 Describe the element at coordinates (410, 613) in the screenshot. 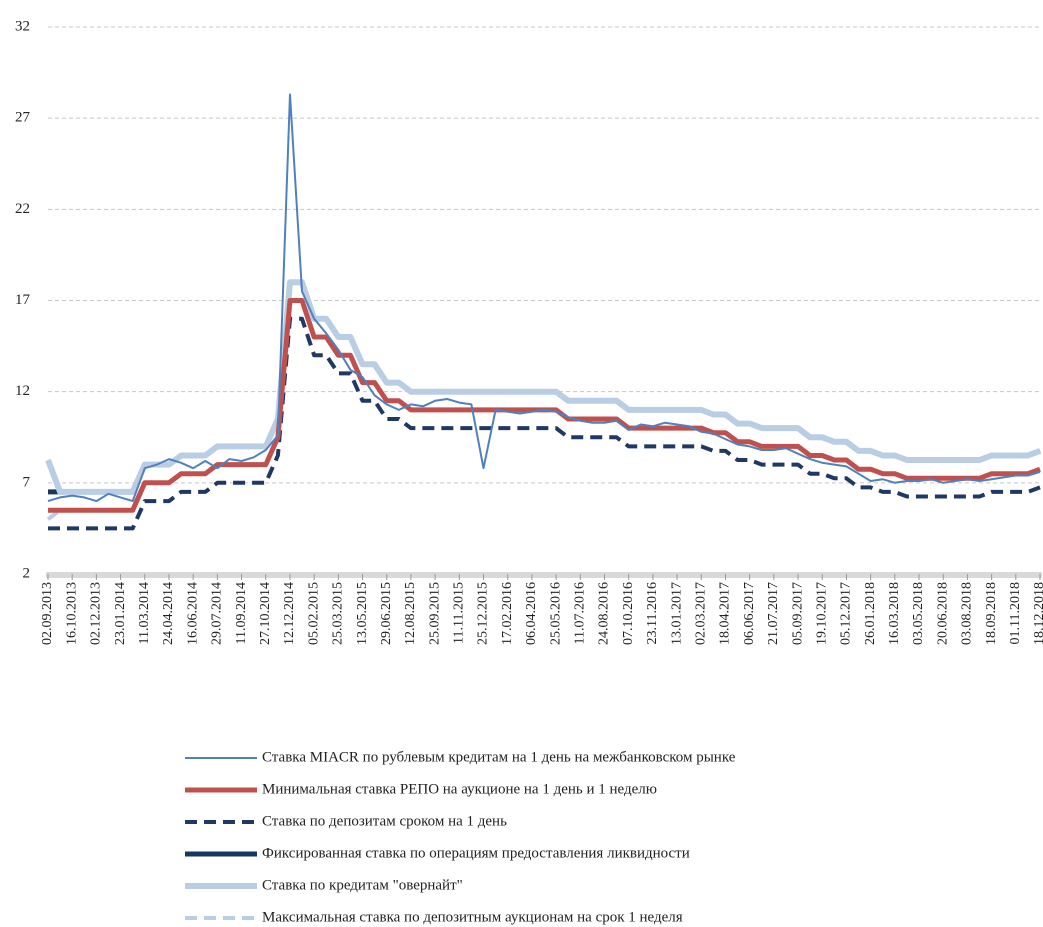

I see `x-tick-label: 12.08.2015` at that location.